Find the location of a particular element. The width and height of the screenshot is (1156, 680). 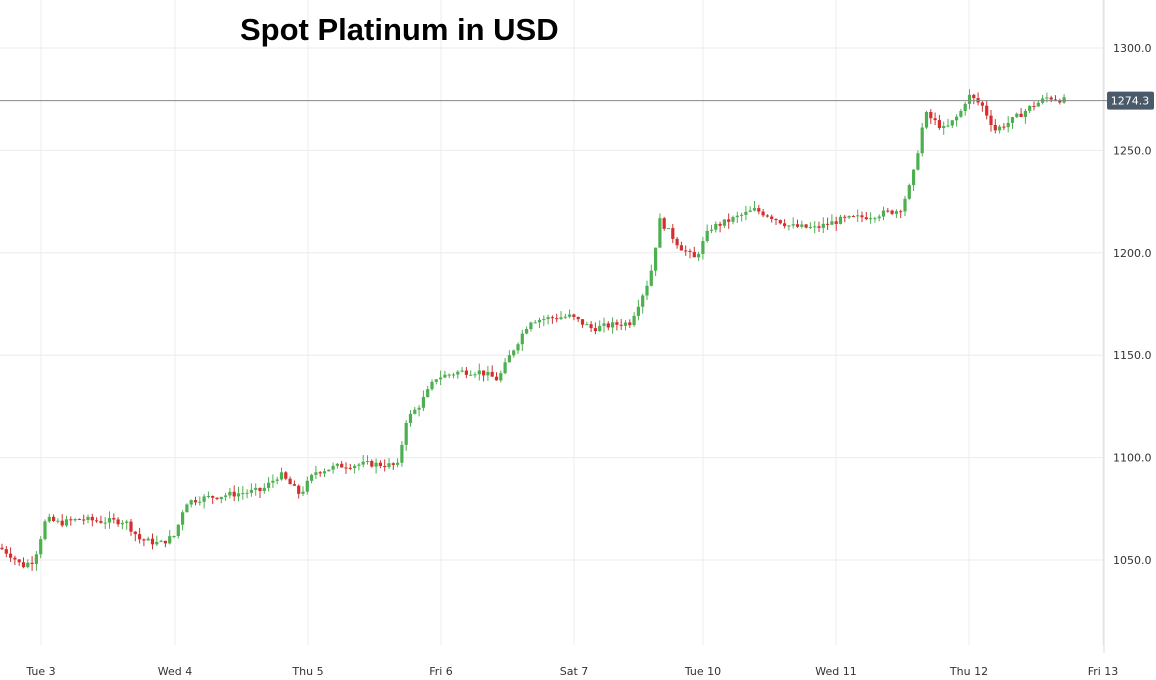

last-price-label: 1274.3 is located at coordinates (1130, 101).